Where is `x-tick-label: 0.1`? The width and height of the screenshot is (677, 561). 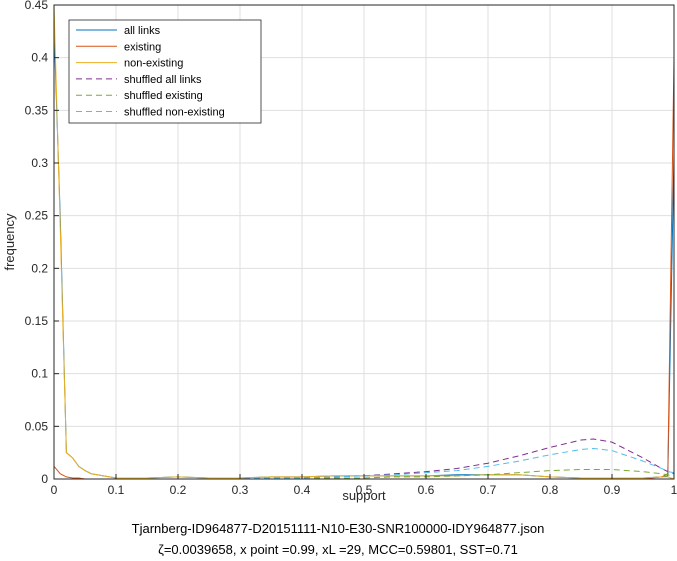 x-tick-label: 0.1 is located at coordinates (116, 490).